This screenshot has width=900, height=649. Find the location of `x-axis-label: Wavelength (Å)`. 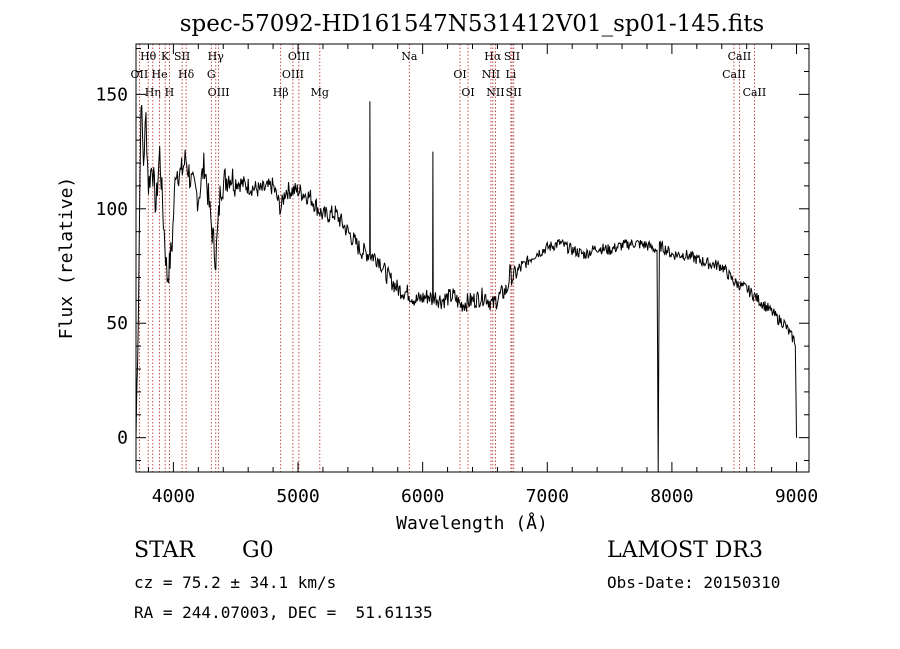

x-axis-label: Wavelength (Å) is located at coordinates (472, 523).